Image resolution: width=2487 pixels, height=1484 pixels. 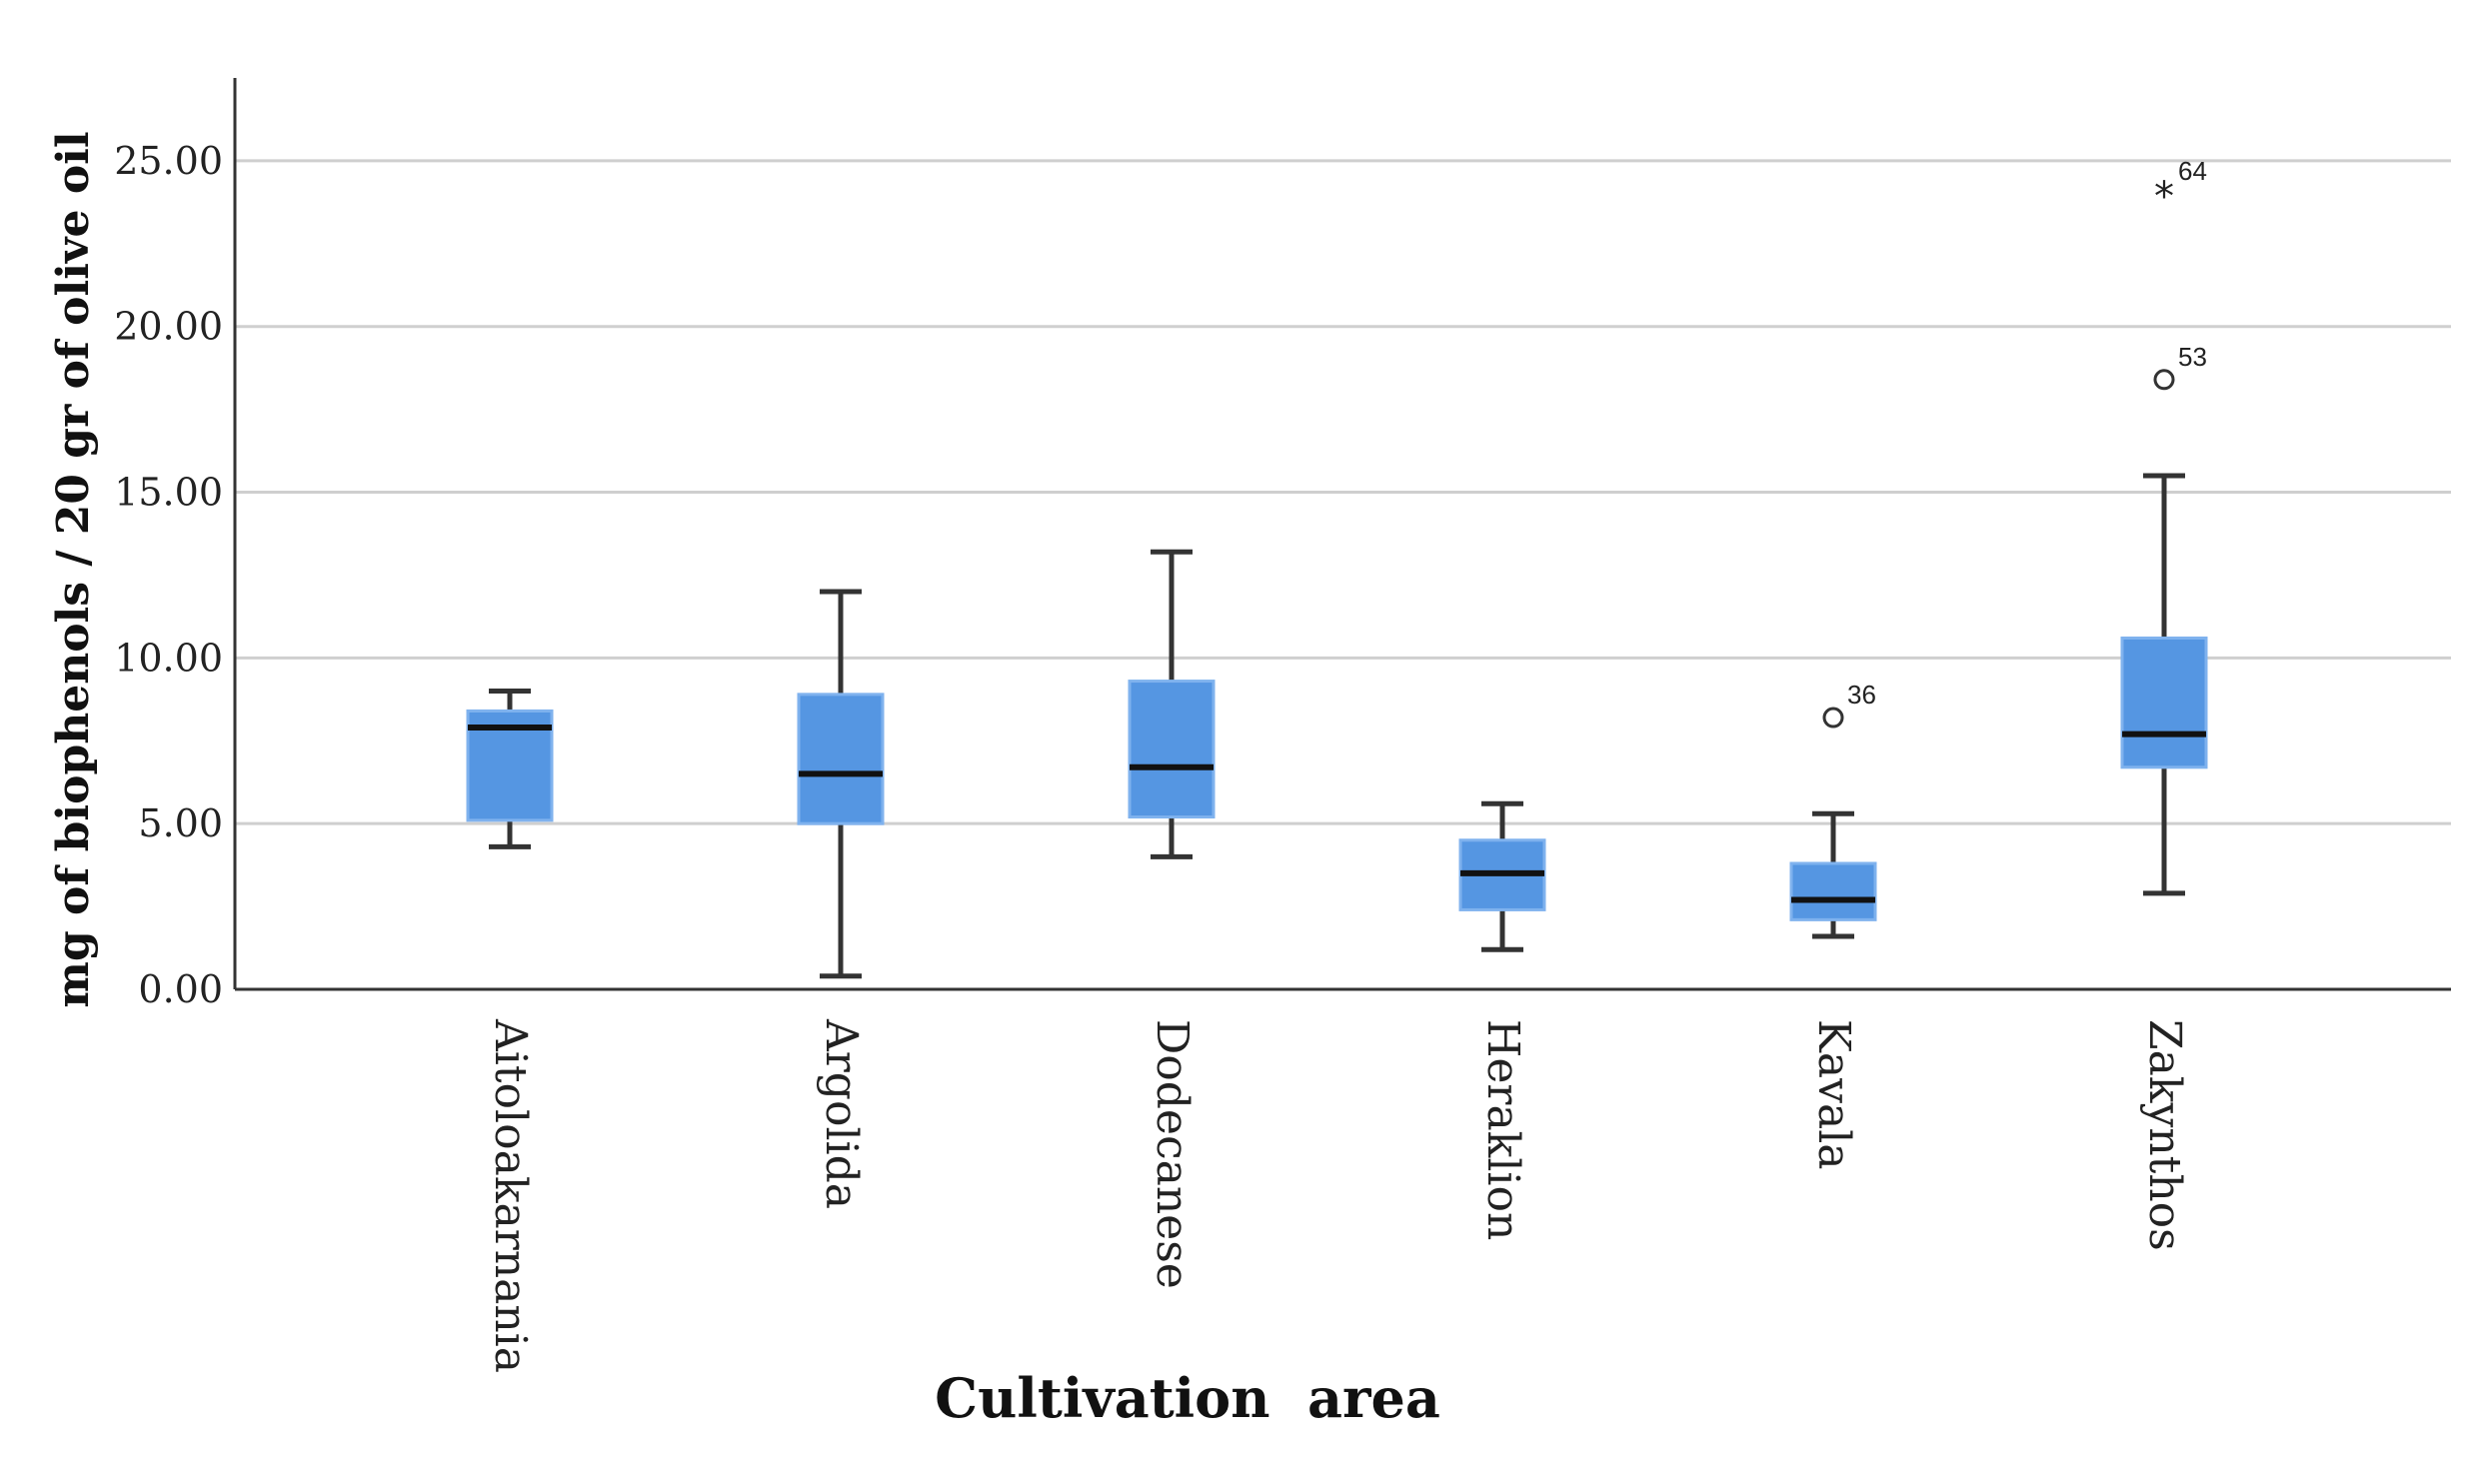 What do you see at coordinates (2164, 197) in the screenshot?
I see `outlier-star: *` at bounding box center [2164, 197].